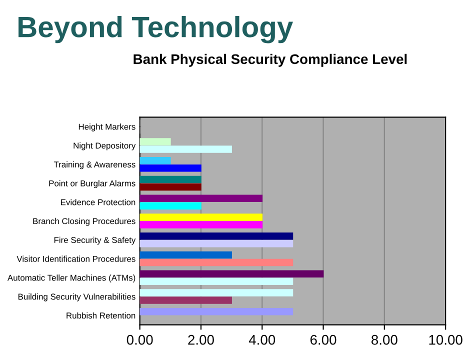 The height and width of the screenshot is (355, 474). What do you see at coordinates (101, 315) in the screenshot?
I see `y-tick-label: Rubbish Retention` at bounding box center [101, 315].